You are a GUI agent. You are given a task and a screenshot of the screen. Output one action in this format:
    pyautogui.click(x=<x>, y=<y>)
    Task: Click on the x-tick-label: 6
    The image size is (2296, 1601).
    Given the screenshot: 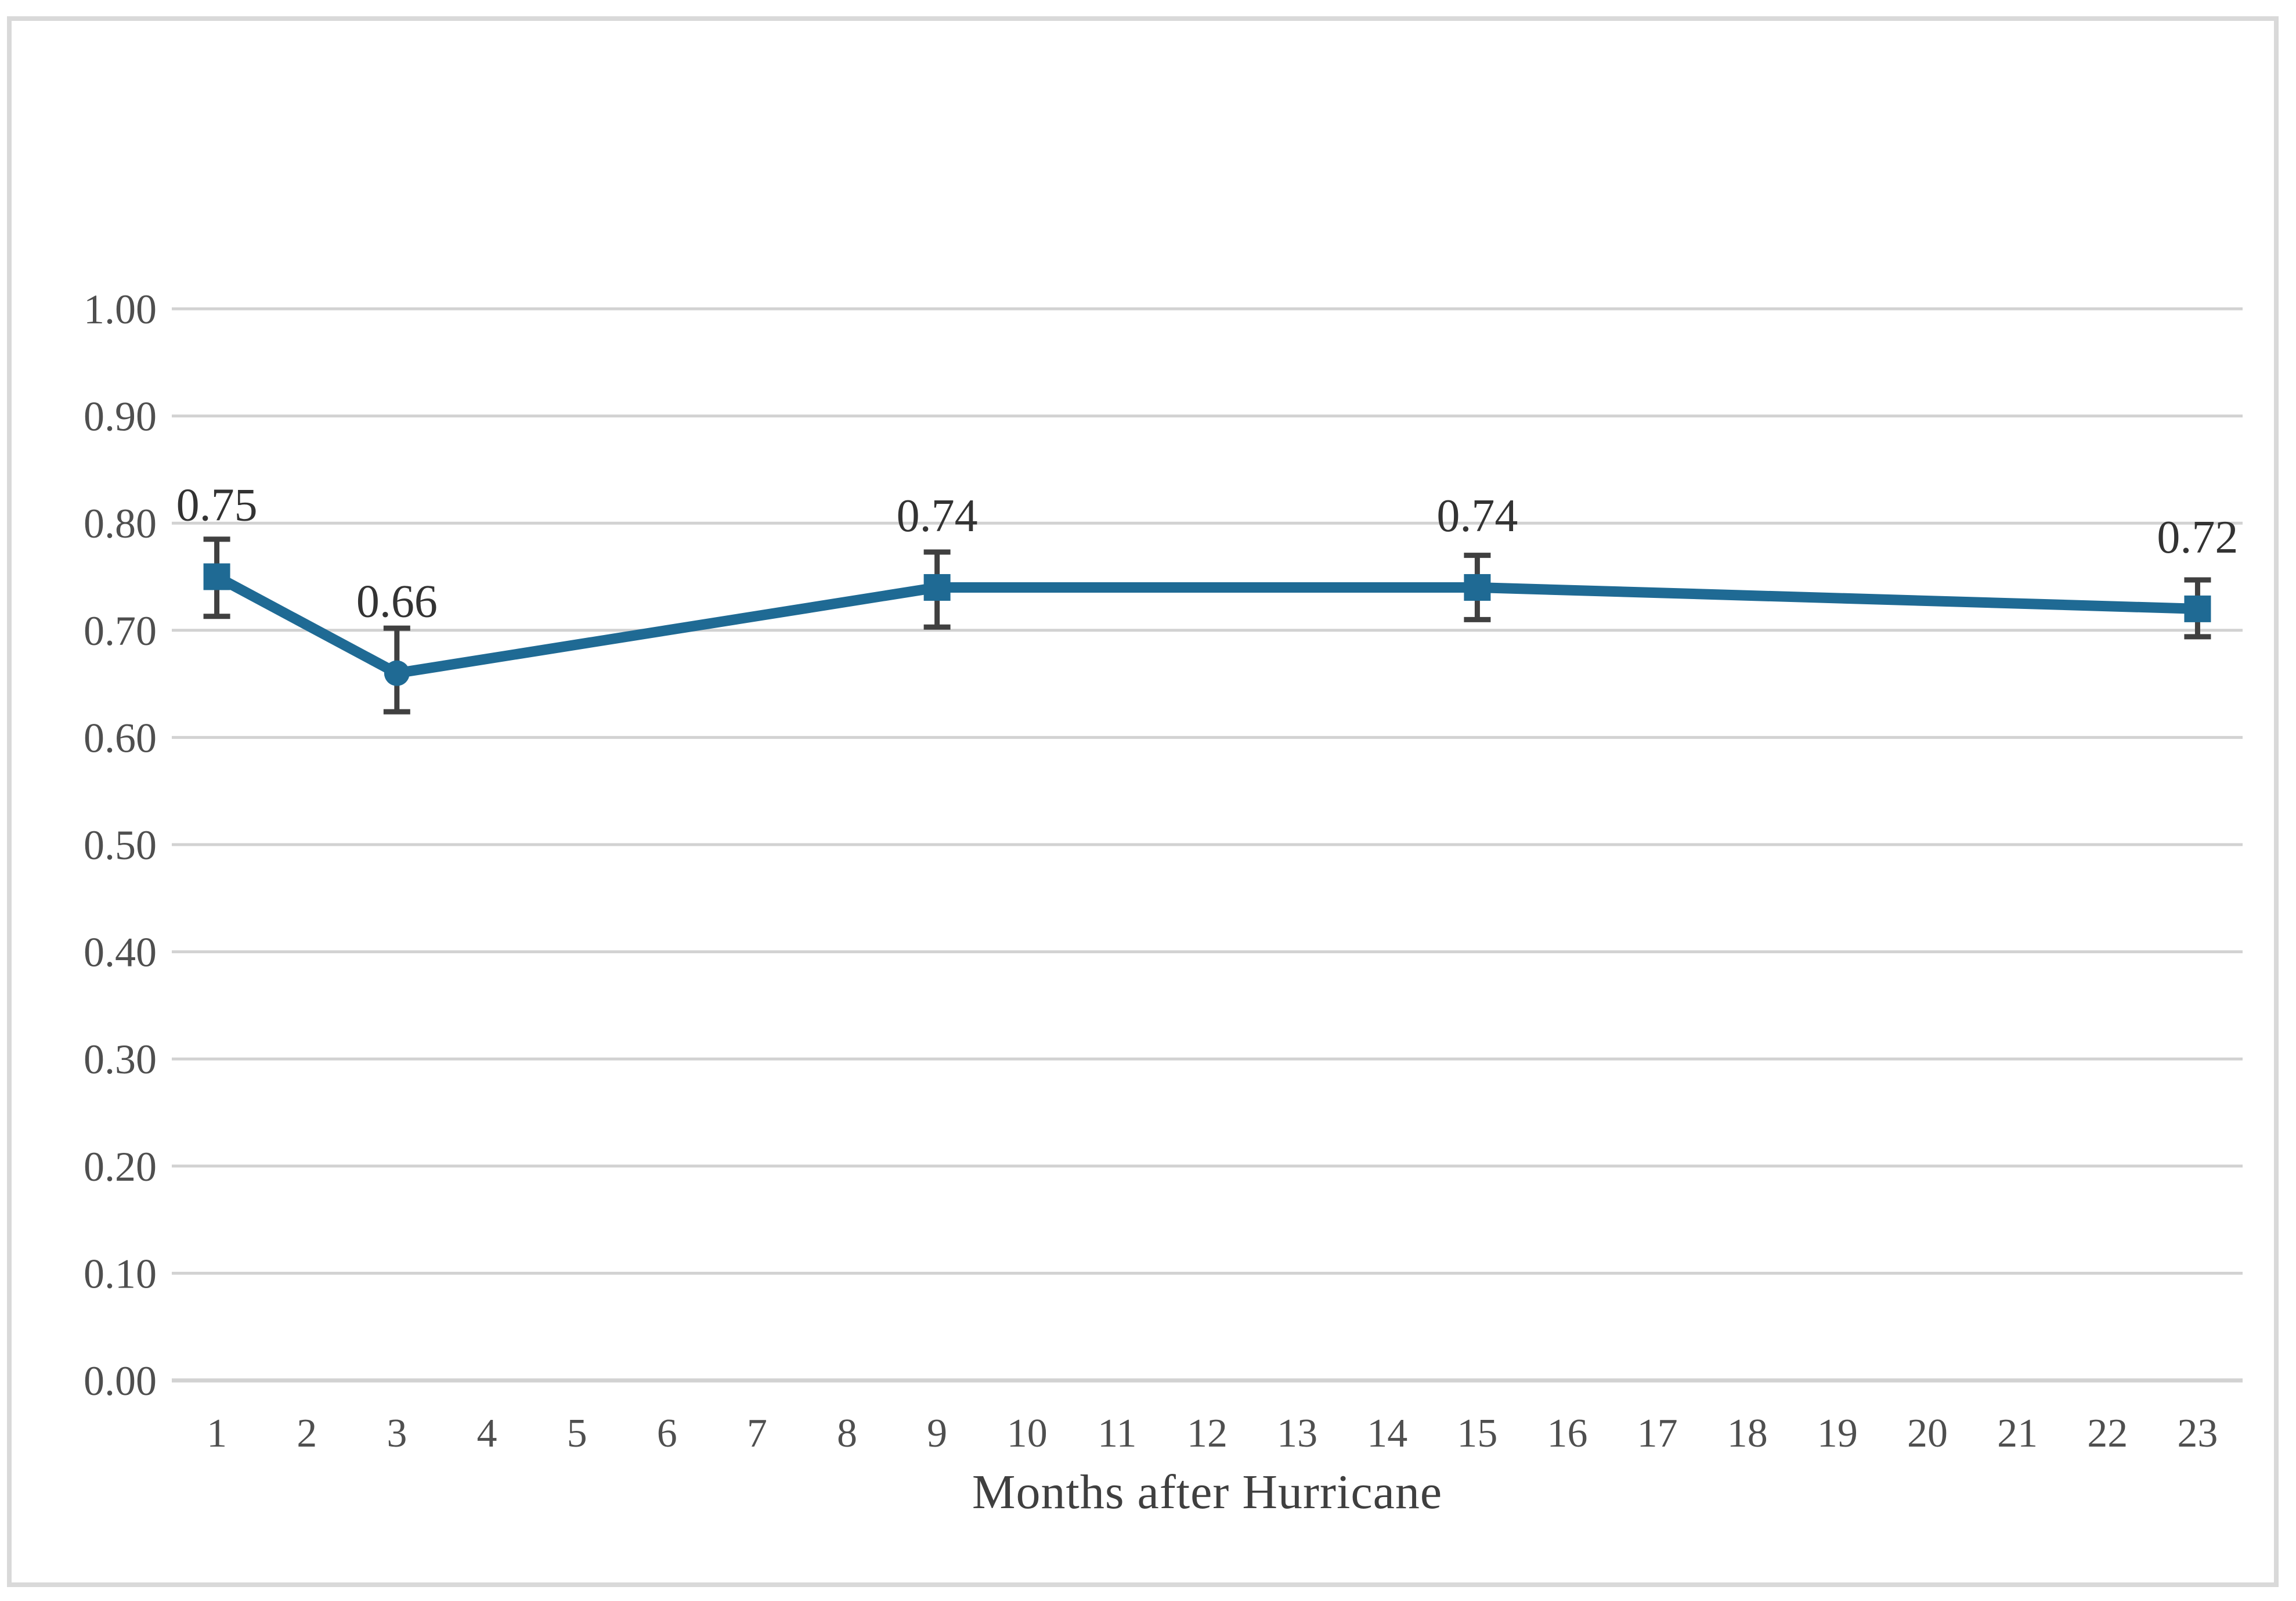 What is the action you would take?
    pyautogui.click(x=667, y=1433)
    